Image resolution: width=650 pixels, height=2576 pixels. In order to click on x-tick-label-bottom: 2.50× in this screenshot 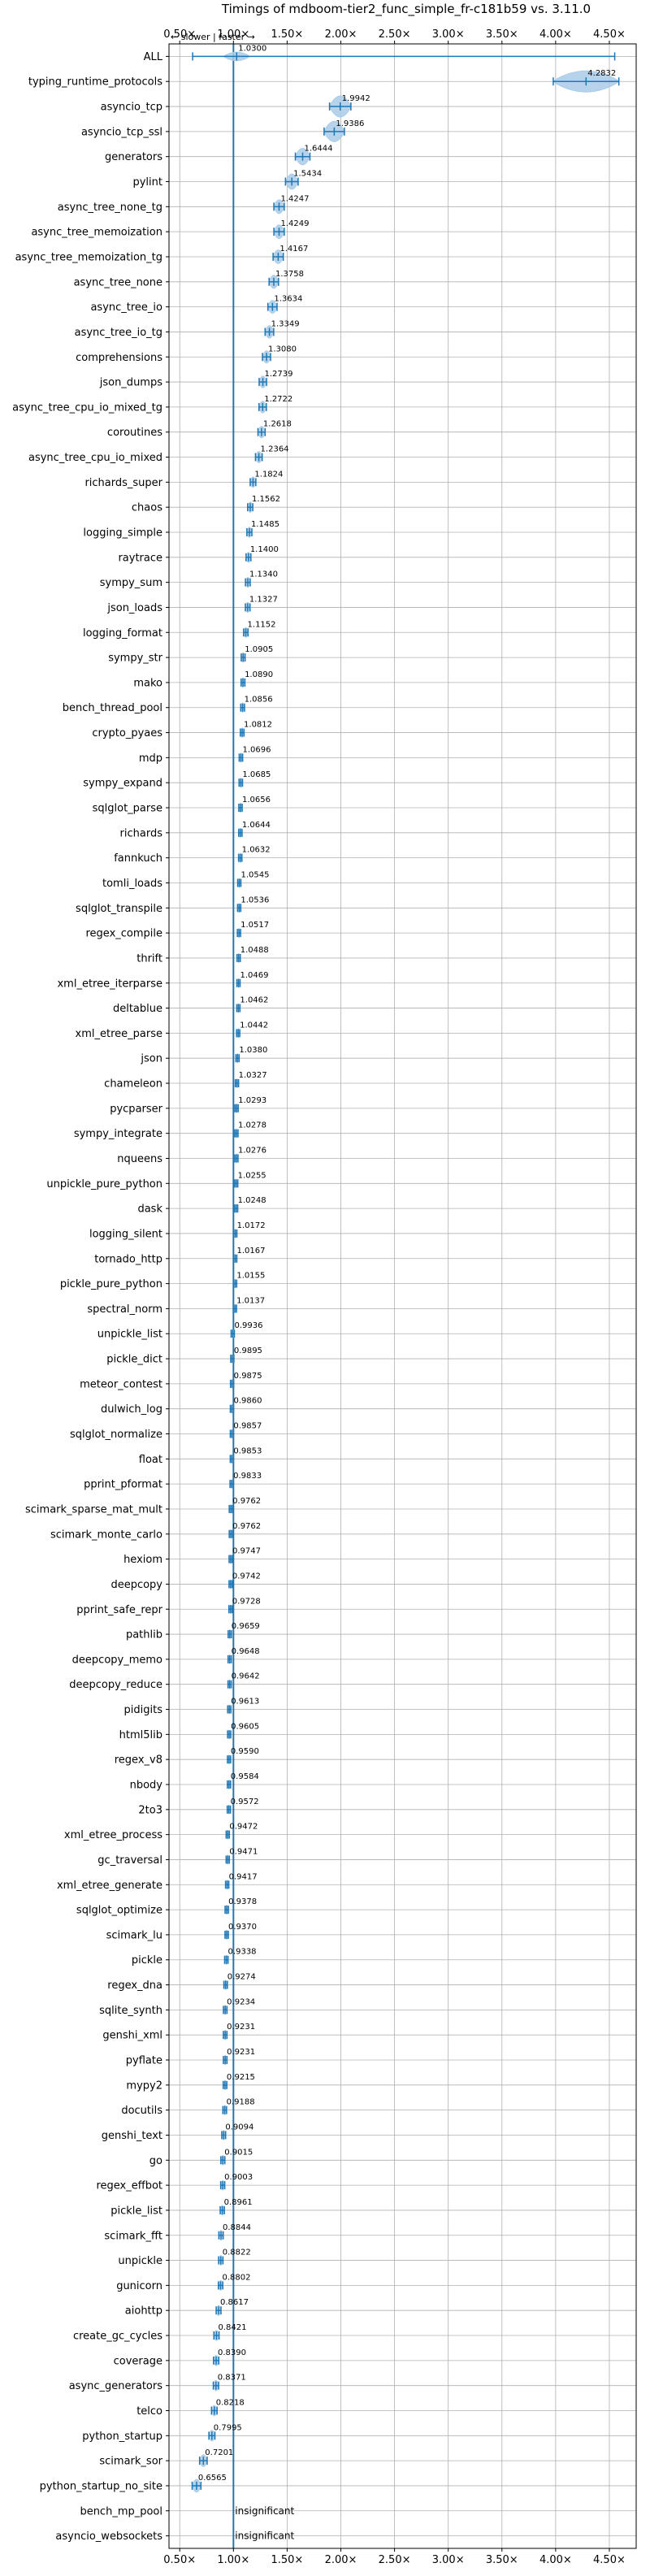, I will do `click(395, 2560)`.